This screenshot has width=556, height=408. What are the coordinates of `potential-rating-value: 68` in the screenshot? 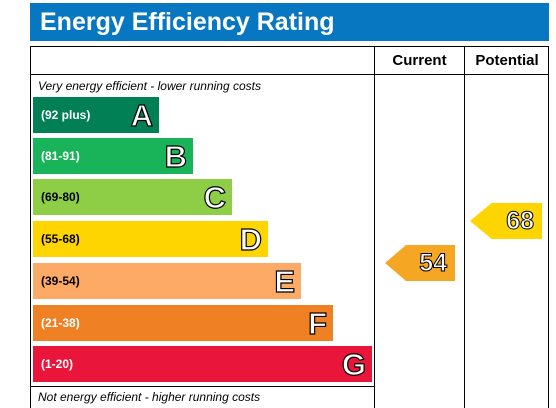 It's located at (520, 221).